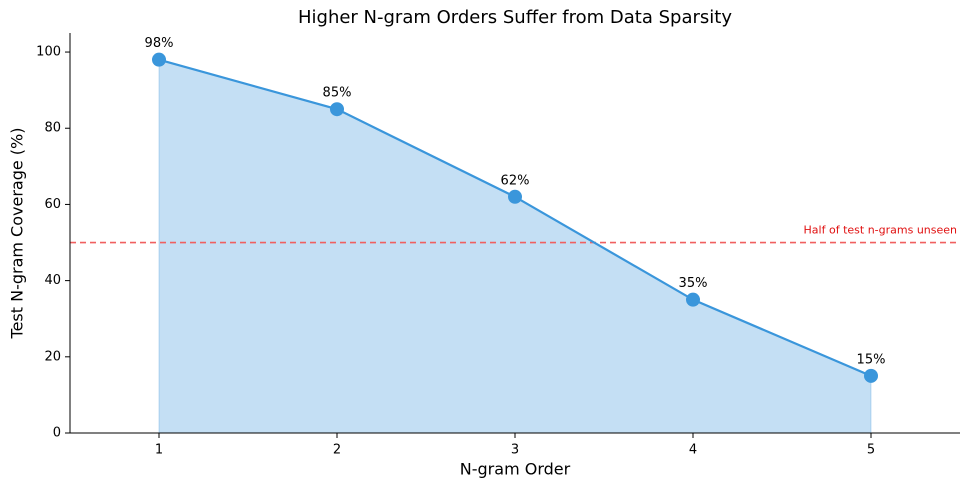 Image resolution: width=970 pixels, height=490 pixels. Describe the element at coordinates (17, 234) in the screenshot. I see `y-axis-label: Test N-gram Coverage (%)` at that location.